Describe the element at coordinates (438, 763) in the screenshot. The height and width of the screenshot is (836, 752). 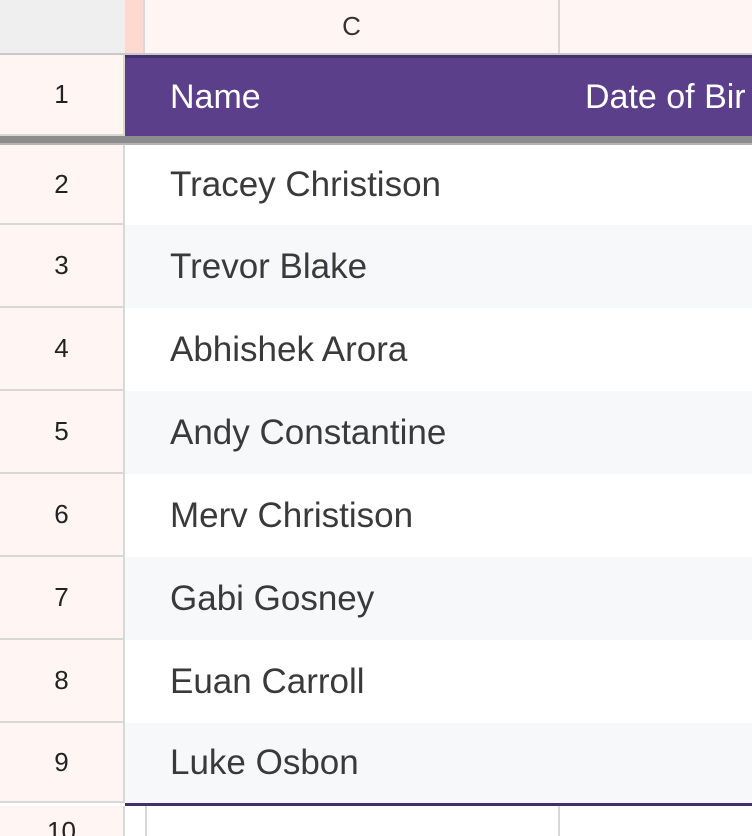
I see `table-row: Luke Osbon` at that location.